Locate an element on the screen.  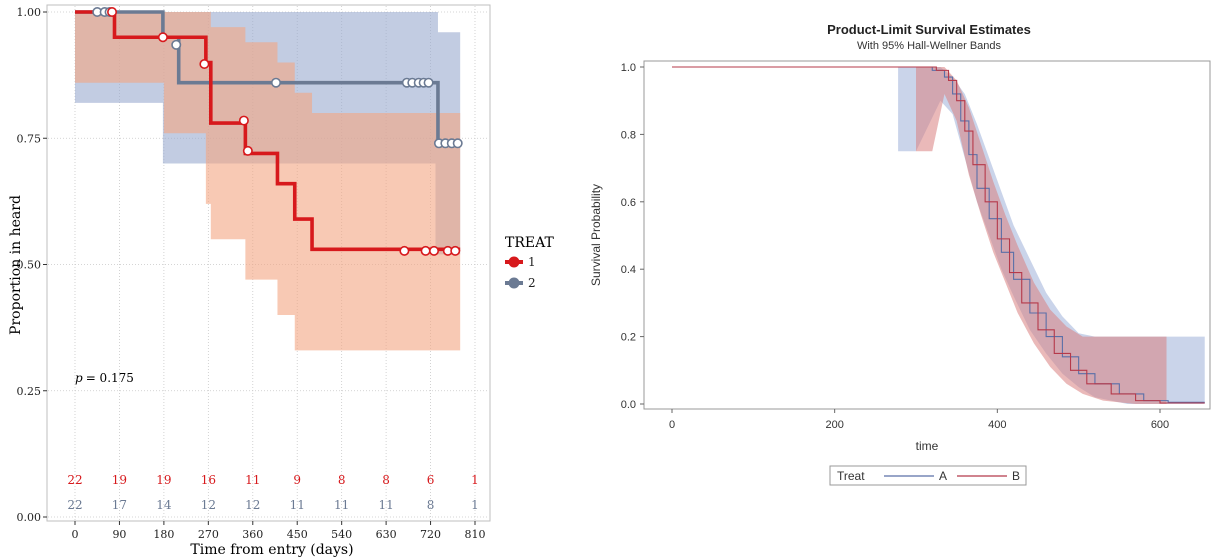
left-x-tick-label: 0 is located at coordinates (75, 534).